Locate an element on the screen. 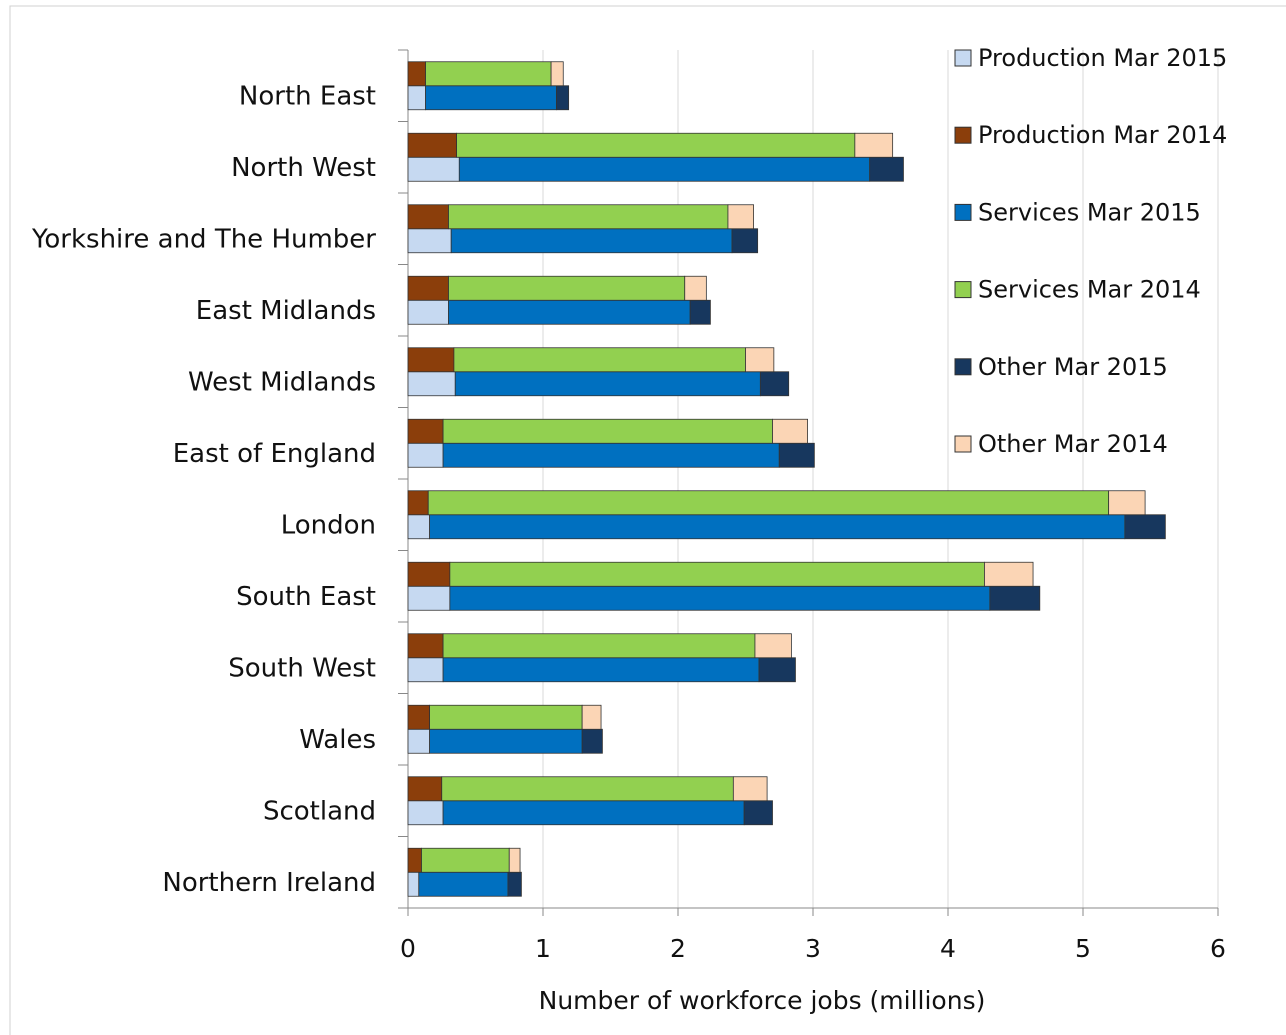 The width and height of the screenshot is (1286, 1035). legend-label: Services Mar 2015 is located at coordinates (1089, 212).